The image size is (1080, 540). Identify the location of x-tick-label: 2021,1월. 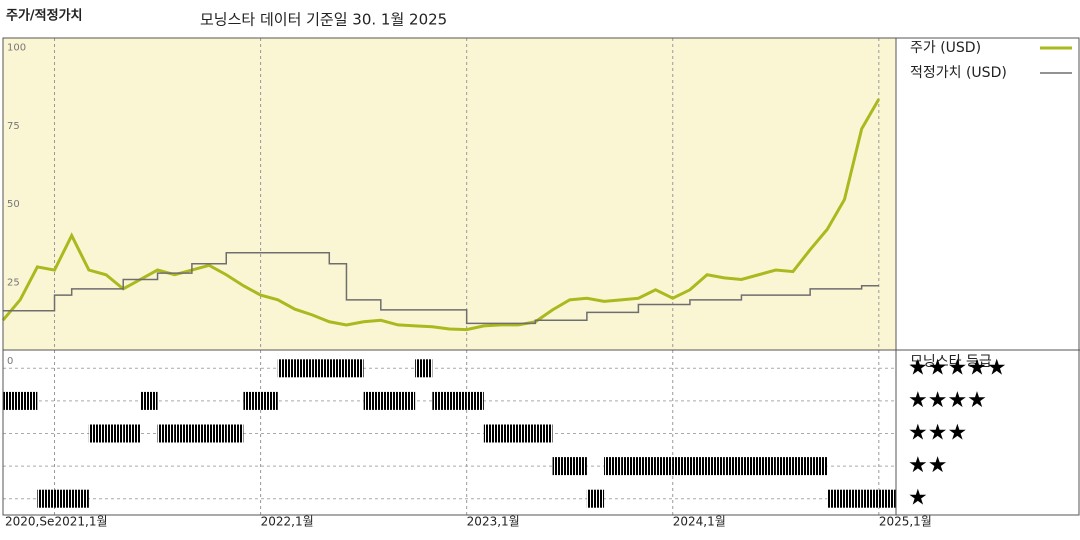
(81, 522).